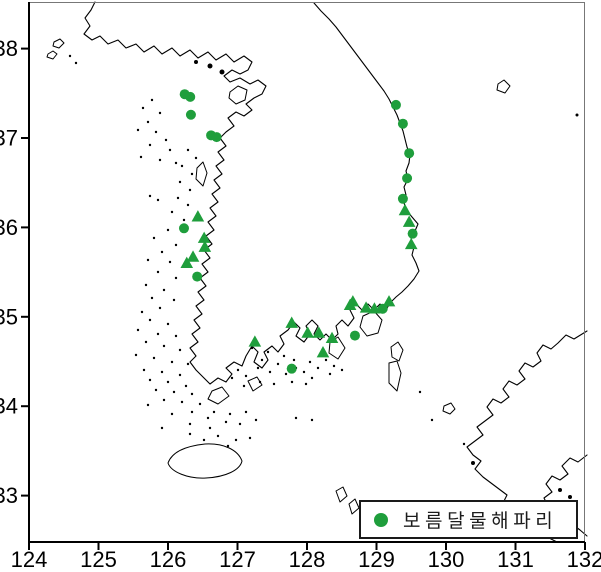  I want to click on y-tick-label: 36, so click(9, 227).